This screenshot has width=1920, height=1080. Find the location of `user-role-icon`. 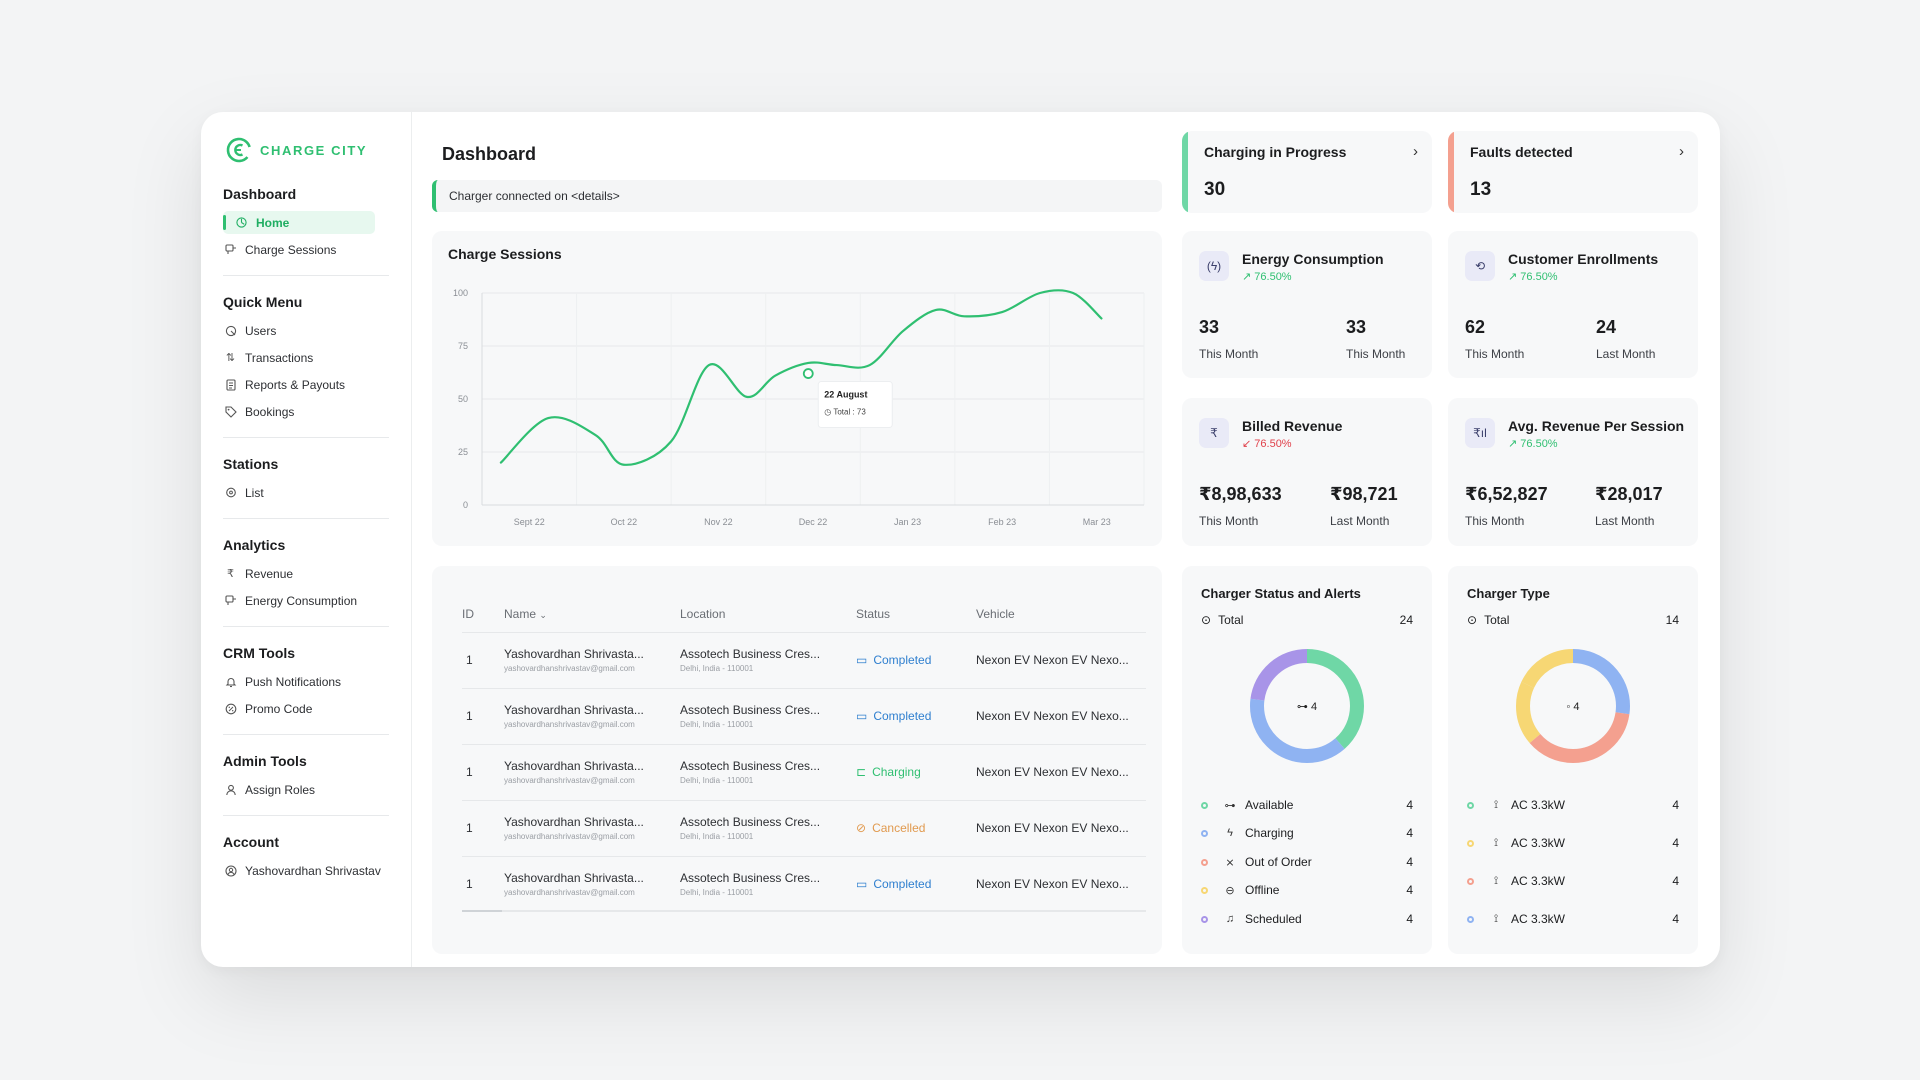

user-role-icon is located at coordinates (230, 789).